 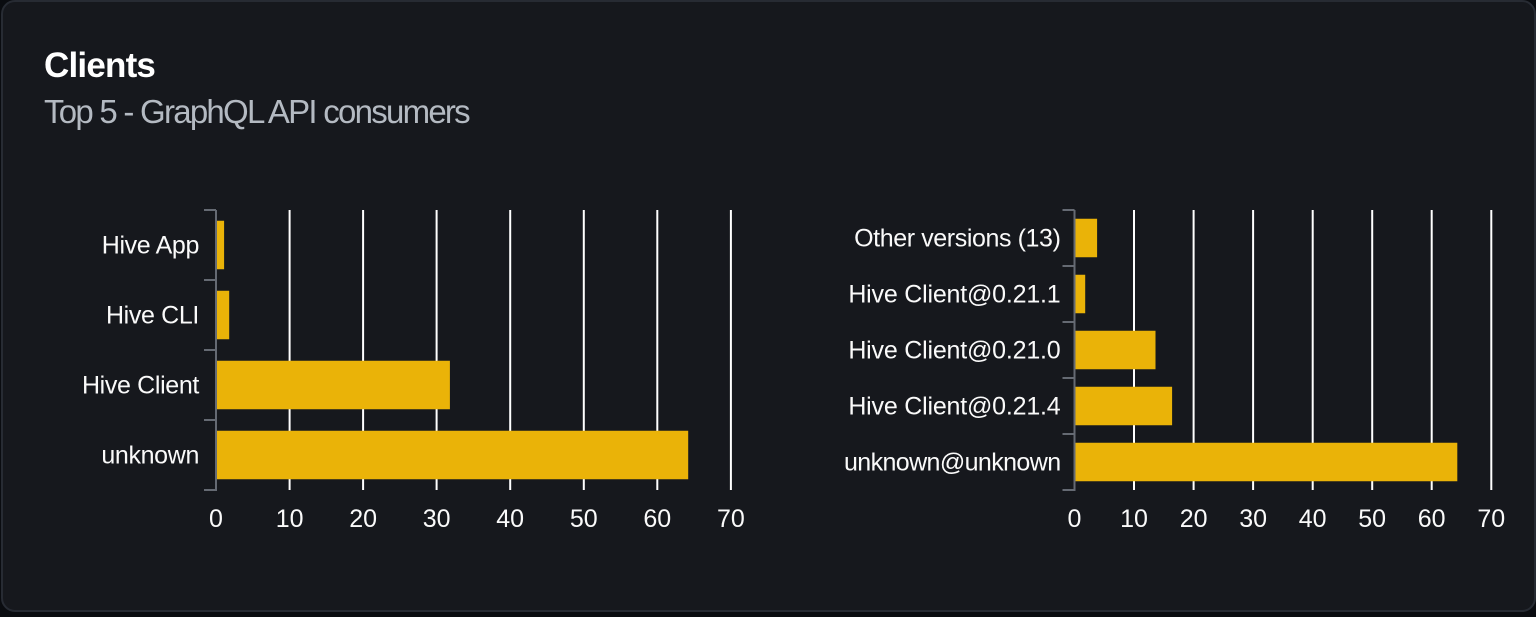 What do you see at coordinates (952, 463) in the screenshot?
I see `svg-text: unknown@unknown` at bounding box center [952, 463].